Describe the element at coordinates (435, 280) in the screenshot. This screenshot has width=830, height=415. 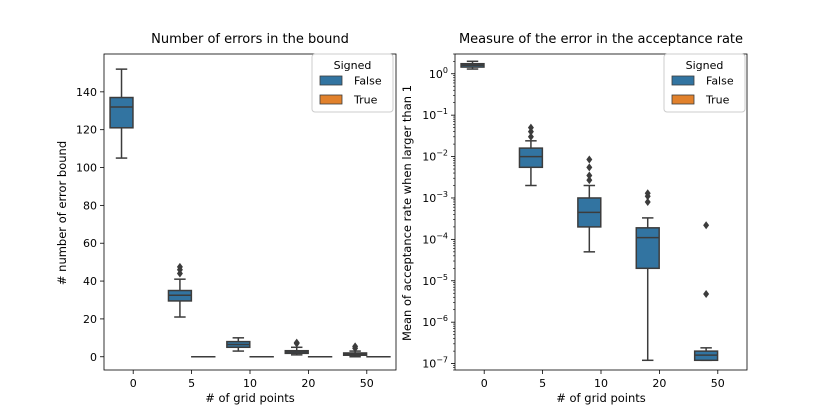
I see `y-tick-label: 10−5` at that location.